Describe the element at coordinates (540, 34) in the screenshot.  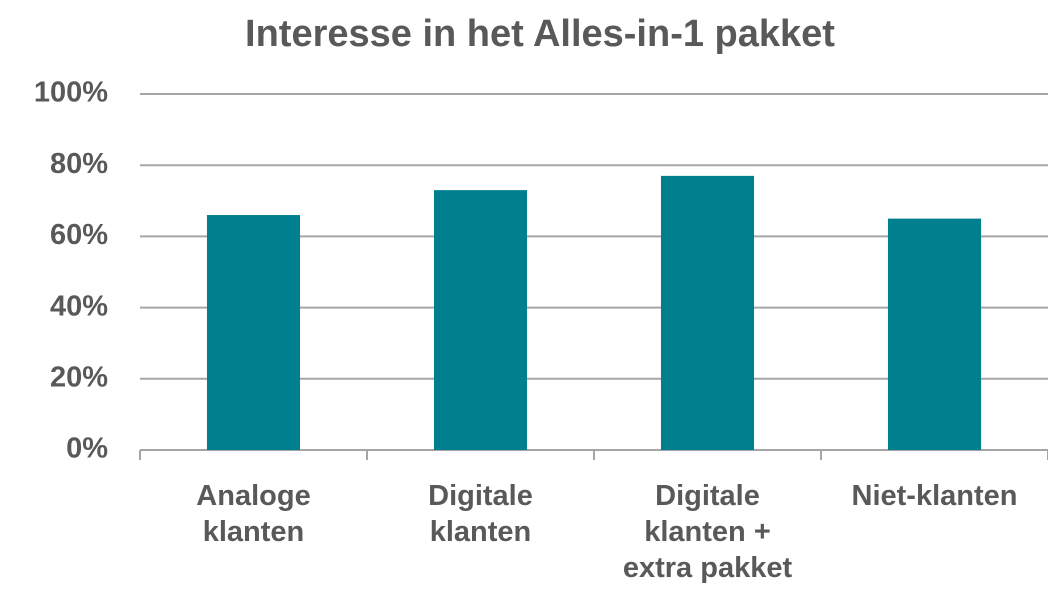
I see `chart-title: Interesse in het Alles-in-1 pakket` at that location.